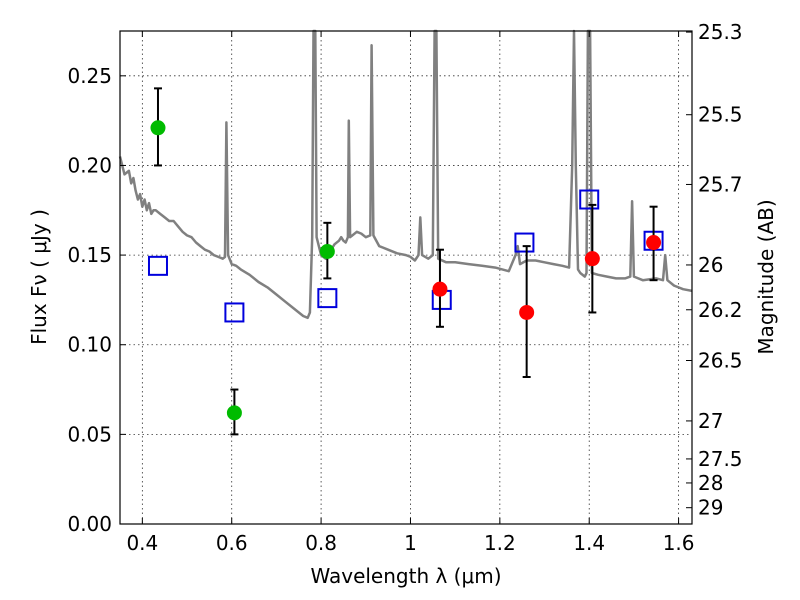  Describe the element at coordinates (89, 76) in the screenshot. I see `y-tick-label: 0.25` at that location.